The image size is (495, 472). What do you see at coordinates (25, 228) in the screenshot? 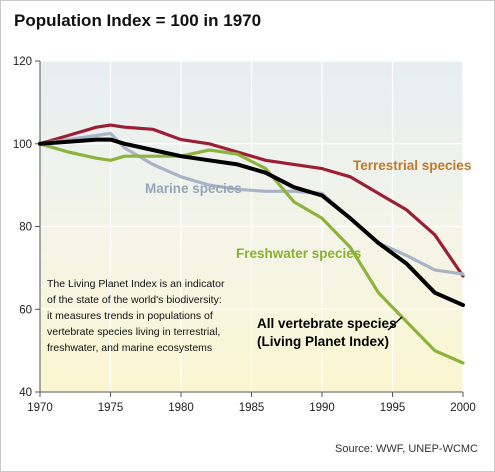
I see `y-tick-label: 80` at bounding box center [25, 228].